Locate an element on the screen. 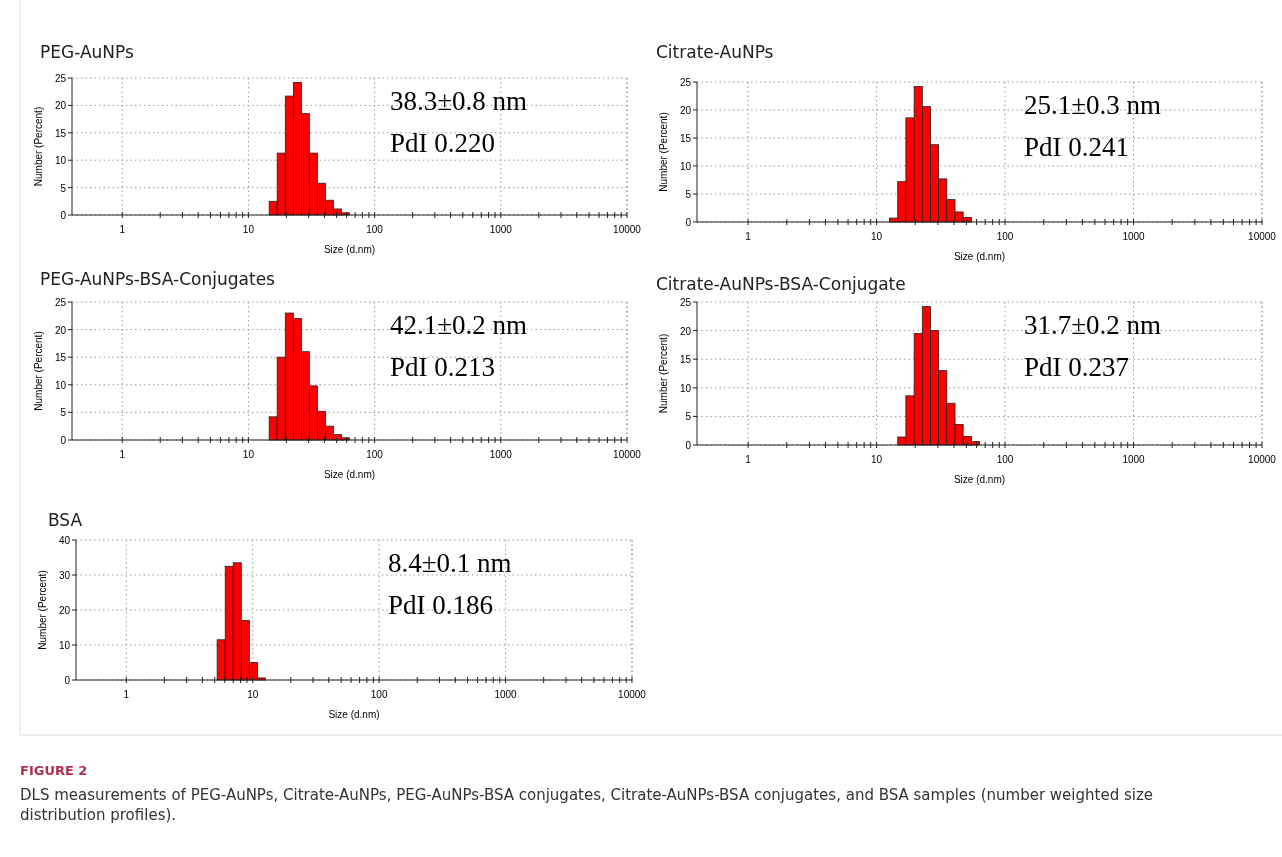  y-tick-label: 30 is located at coordinates (64, 575).